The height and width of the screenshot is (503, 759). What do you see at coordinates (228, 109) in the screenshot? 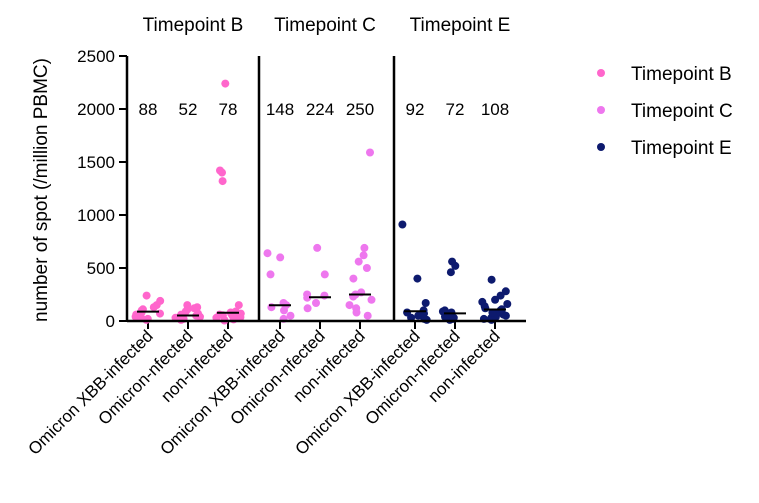
I see `median-label: 78` at bounding box center [228, 109].